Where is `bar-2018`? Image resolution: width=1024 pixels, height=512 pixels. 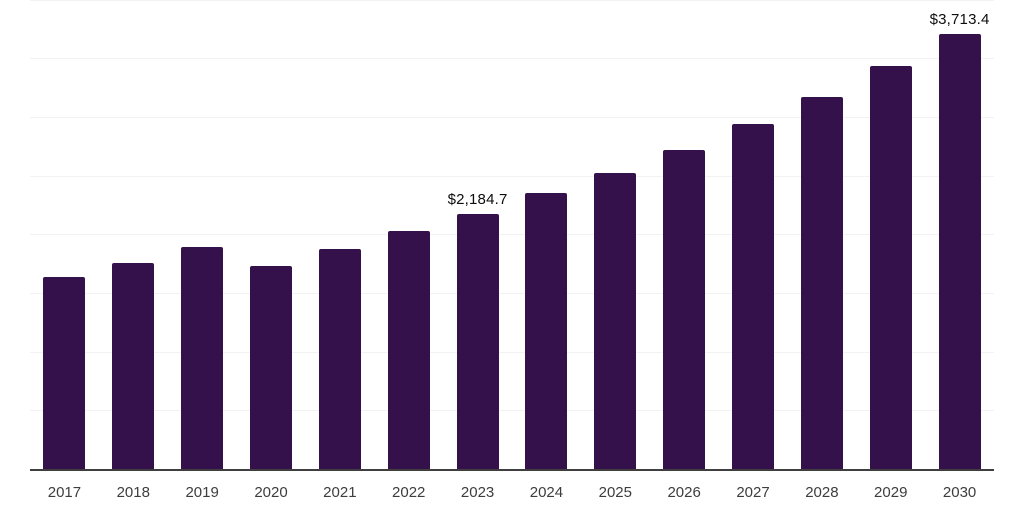 bar-2018 is located at coordinates (133, 366).